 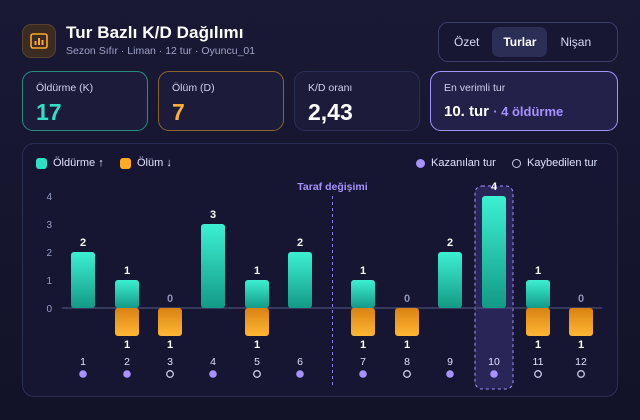 What do you see at coordinates (221, 101) in the screenshot?
I see `deaths-card: Ölüm (D) 7` at bounding box center [221, 101].